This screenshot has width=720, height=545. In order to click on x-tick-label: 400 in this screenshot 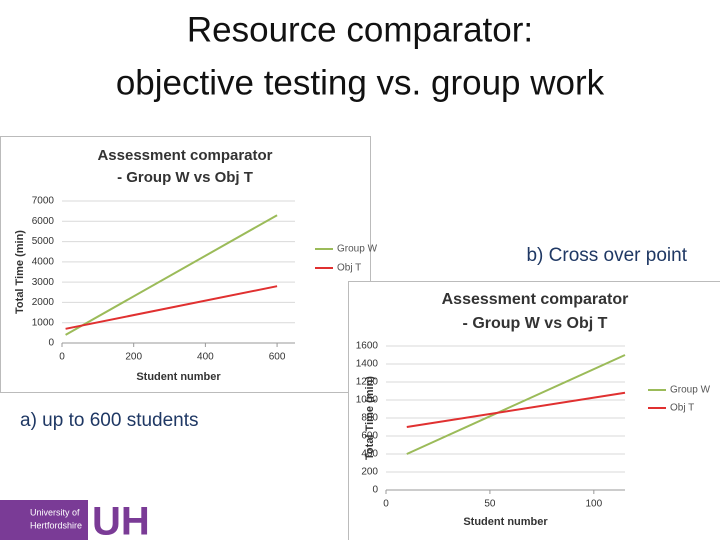, I will do `click(205, 357)`.